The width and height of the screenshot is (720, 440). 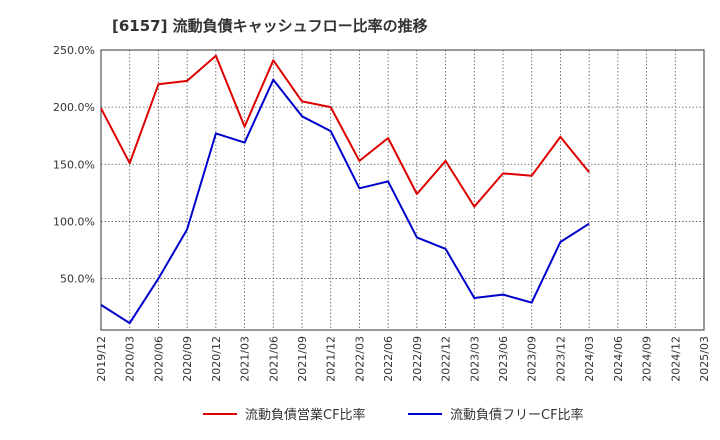 I want to click on x-tick-label: 2020/03, so click(x=130, y=359).